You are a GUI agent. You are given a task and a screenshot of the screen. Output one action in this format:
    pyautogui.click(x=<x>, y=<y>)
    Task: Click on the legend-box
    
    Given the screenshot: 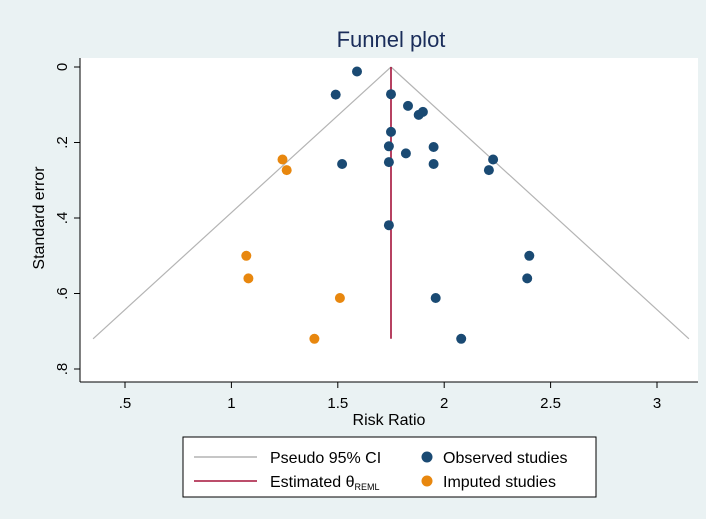 What is the action you would take?
    pyautogui.click(x=389, y=467)
    